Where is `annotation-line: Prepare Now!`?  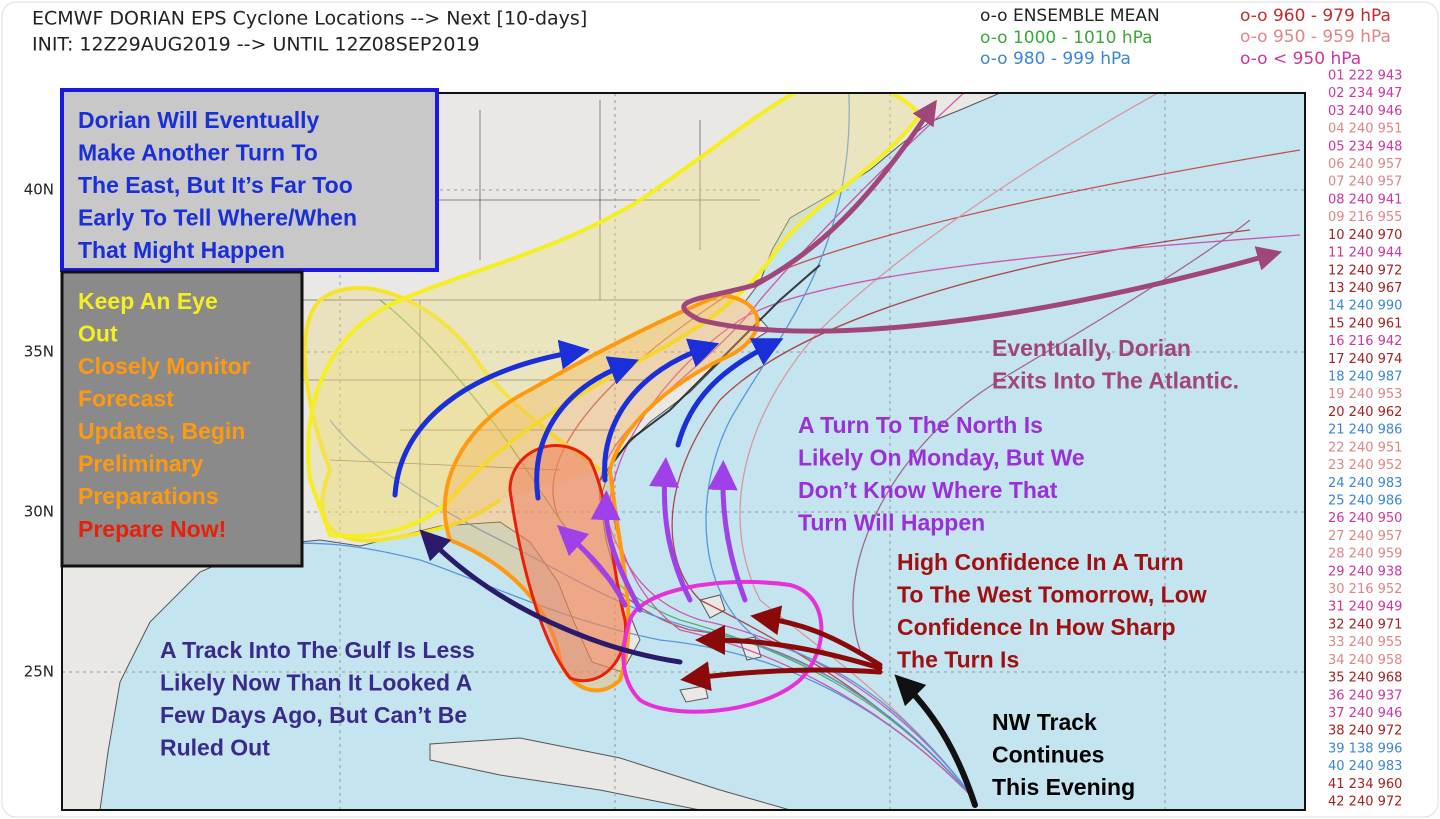
annotation-line: Prepare Now! is located at coordinates (152, 529).